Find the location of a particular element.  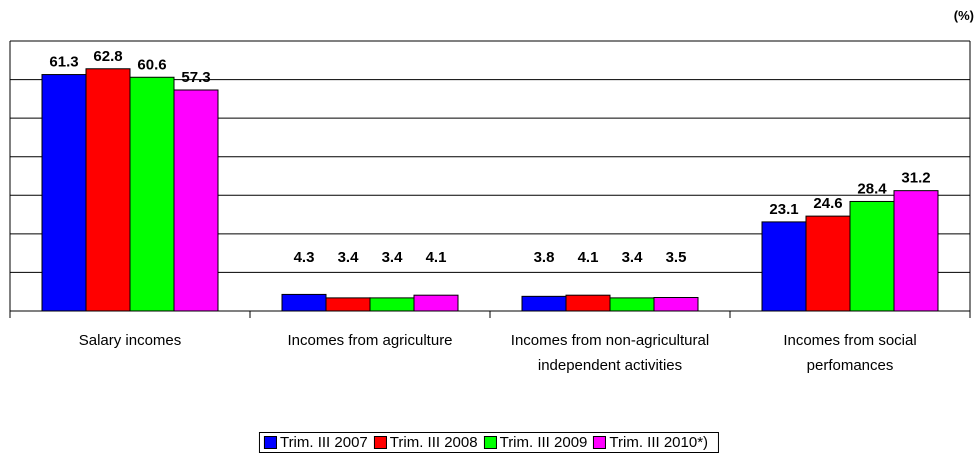

x-tick-label: Salary incomes is located at coordinates (130, 340).